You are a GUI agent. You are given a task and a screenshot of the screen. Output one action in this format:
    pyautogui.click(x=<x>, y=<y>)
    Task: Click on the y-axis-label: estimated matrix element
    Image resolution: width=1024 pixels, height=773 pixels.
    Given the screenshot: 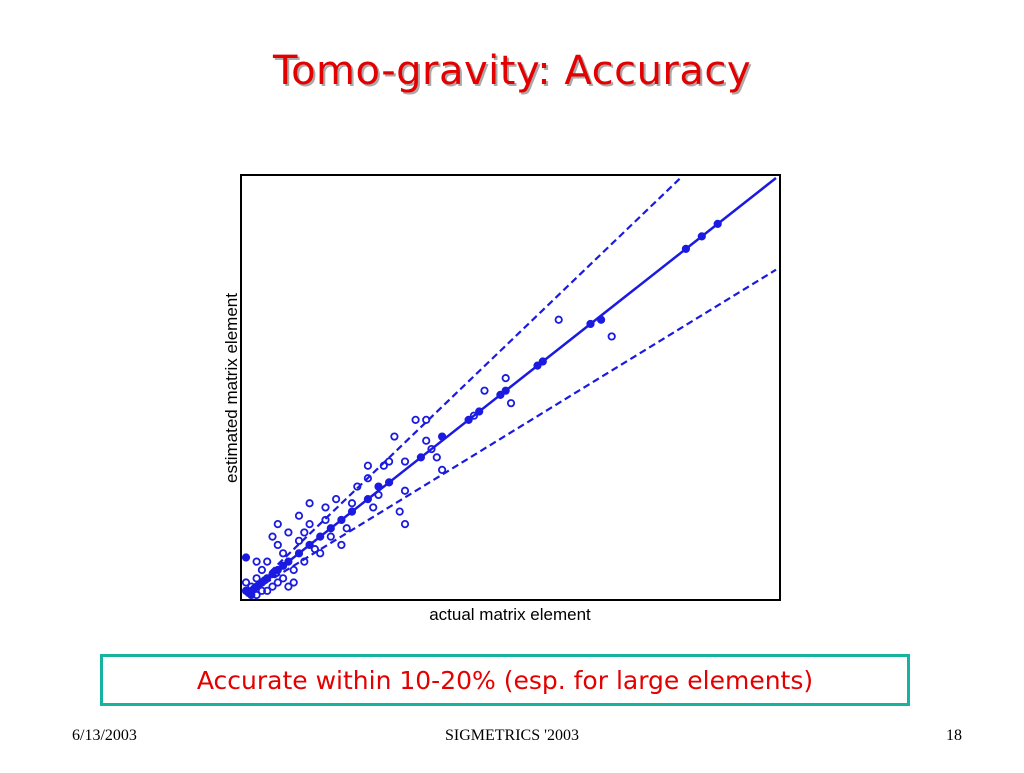 What is the action you would take?
    pyautogui.click(x=231, y=388)
    